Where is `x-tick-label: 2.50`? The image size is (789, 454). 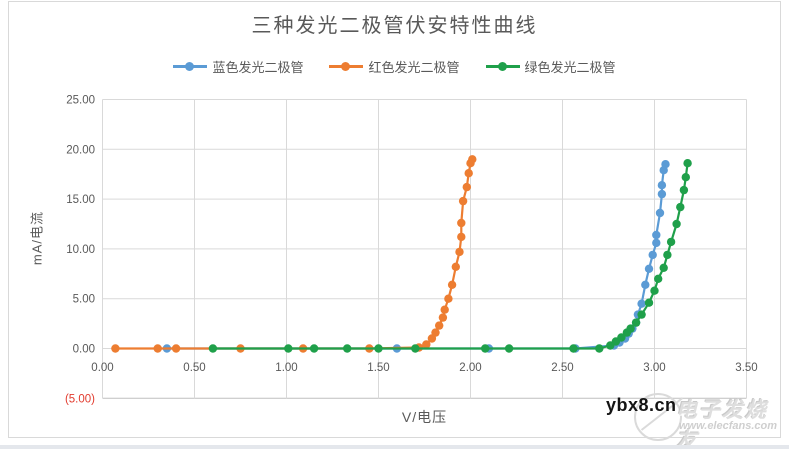
x-tick-label: 2.50 is located at coordinates (562, 368).